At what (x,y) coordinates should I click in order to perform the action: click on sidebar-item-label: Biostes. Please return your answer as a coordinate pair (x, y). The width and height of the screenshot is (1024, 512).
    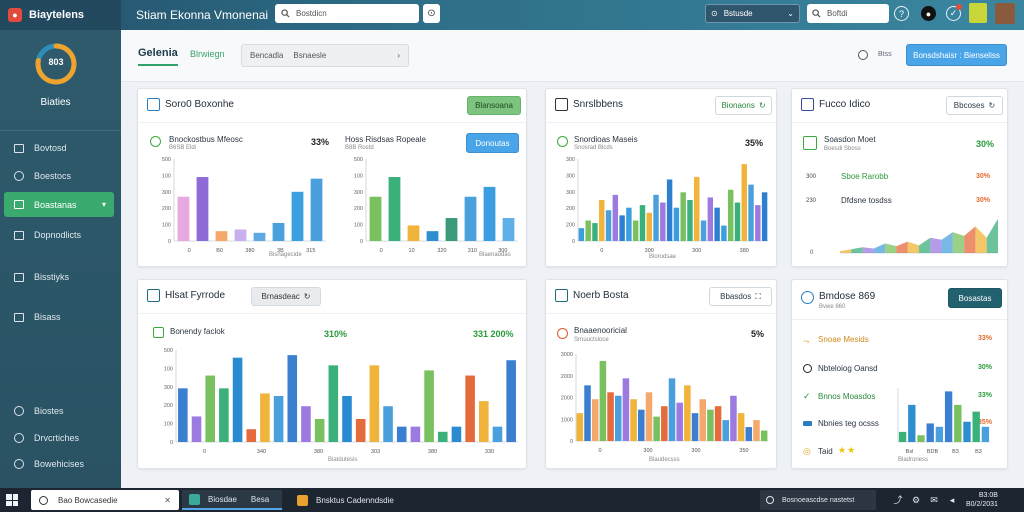
    Looking at the image, I should click on (49, 411).